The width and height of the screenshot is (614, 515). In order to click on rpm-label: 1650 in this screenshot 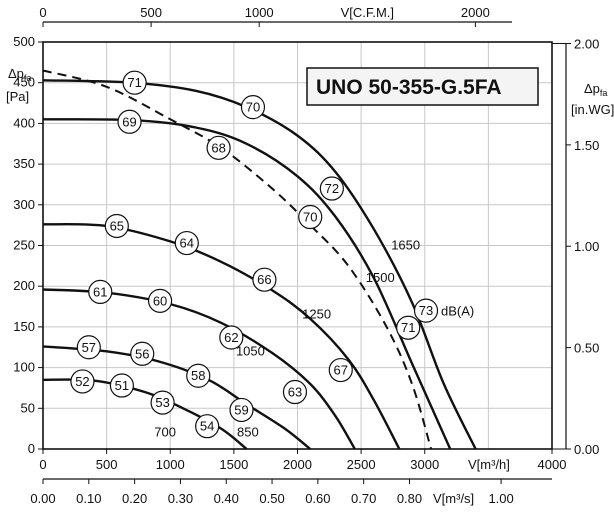, I will do `click(405, 245)`.